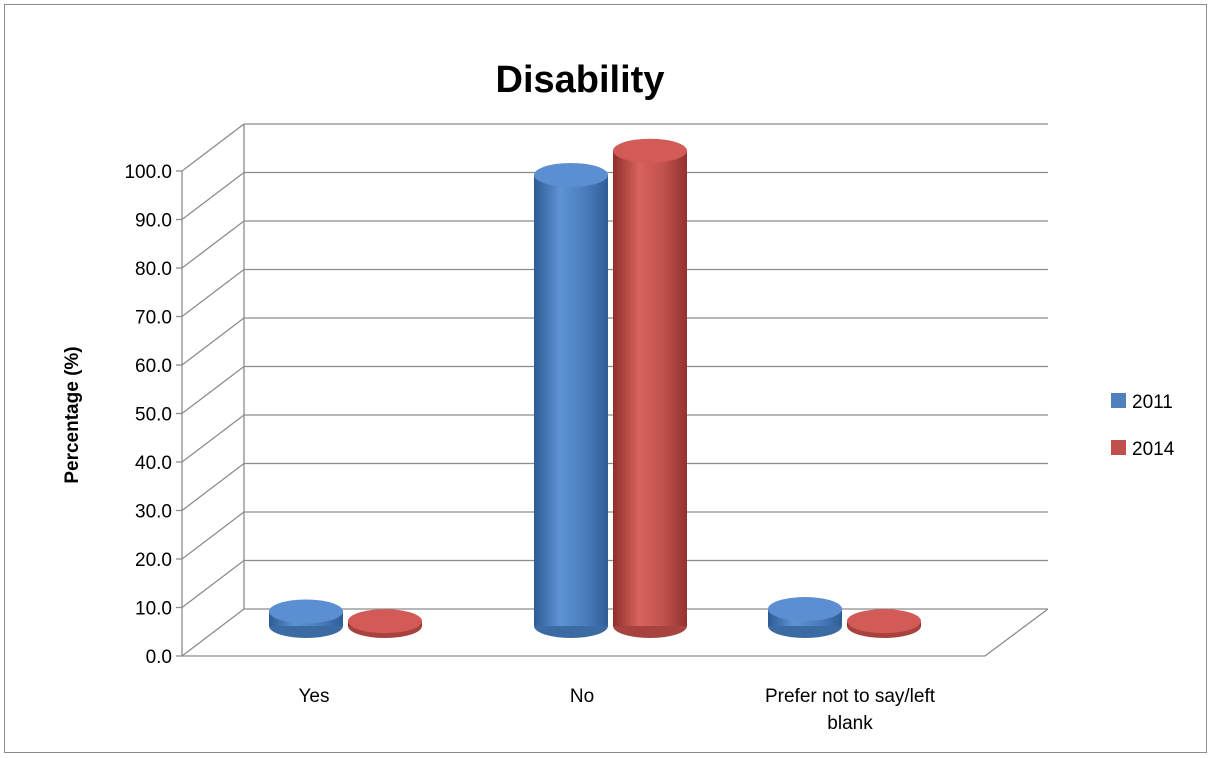 This screenshot has width=1212, height=758. Describe the element at coordinates (159, 657) in the screenshot. I see `y-tick-label: 0.0` at that location.